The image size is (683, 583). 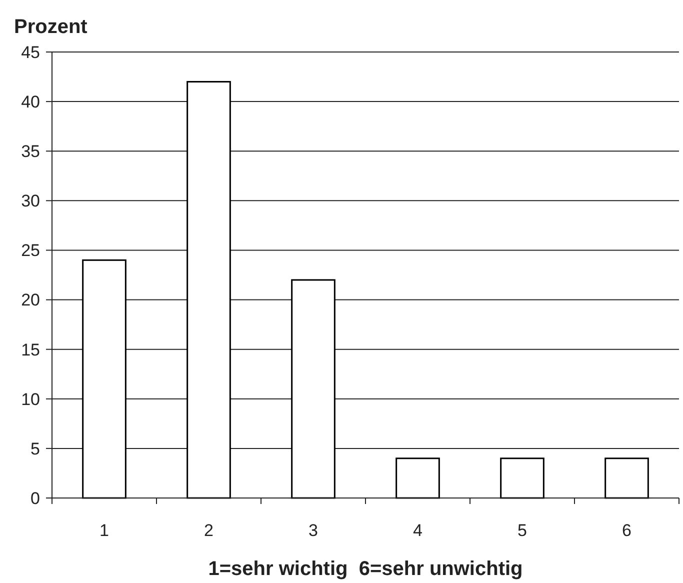 What do you see at coordinates (209, 530) in the screenshot?
I see `x-tick-label: 2` at bounding box center [209, 530].